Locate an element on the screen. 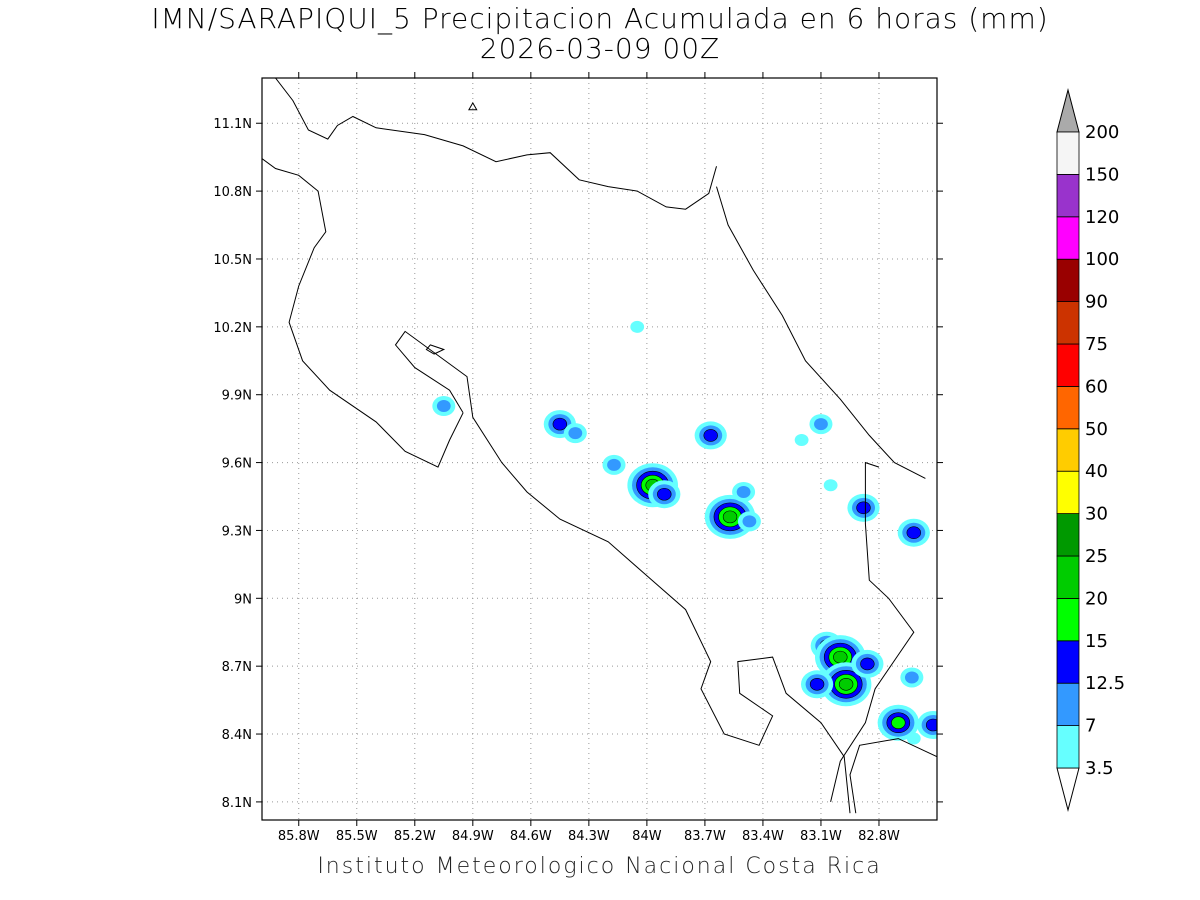 This screenshot has height=900, width=1200. y-tick-label: 9.3N is located at coordinates (237, 531).